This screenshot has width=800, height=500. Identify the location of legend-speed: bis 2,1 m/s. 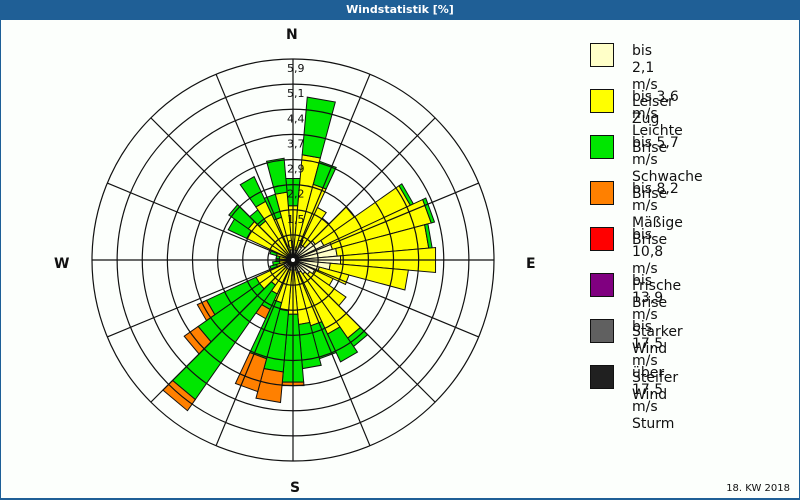
(645, 68).